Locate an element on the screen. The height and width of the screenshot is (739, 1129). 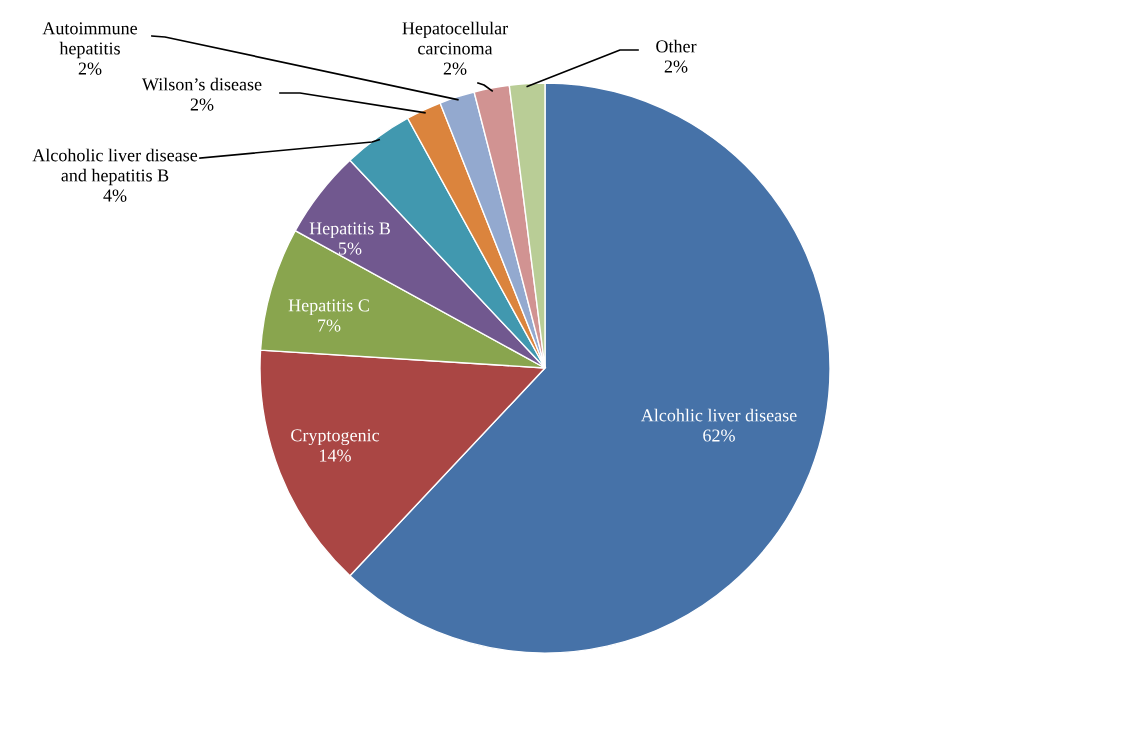
slice-label: Cryptogenic is located at coordinates (335, 437).